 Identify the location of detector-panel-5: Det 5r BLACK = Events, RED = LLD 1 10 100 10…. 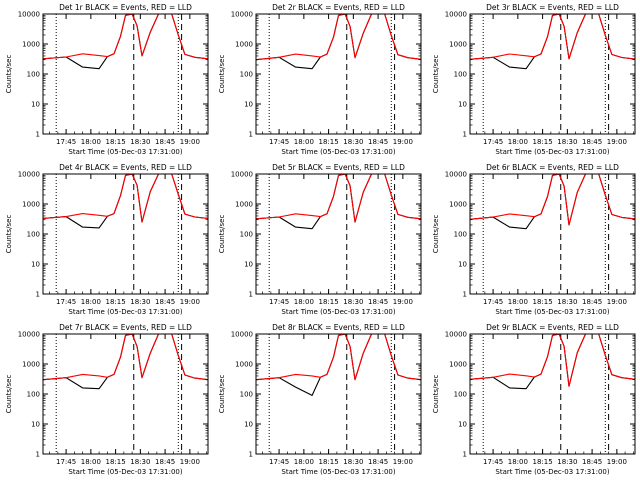
(320, 239).